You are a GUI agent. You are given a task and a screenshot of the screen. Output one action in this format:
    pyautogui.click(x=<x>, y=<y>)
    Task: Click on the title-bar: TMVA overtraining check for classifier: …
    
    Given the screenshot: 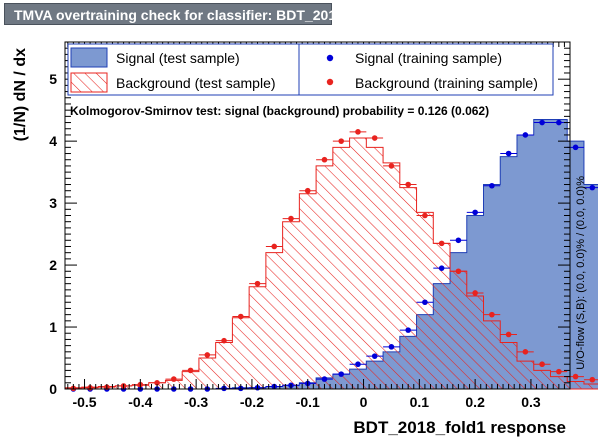 What is the action you would take?
    pyautogui.click(x=194, y=14)
    